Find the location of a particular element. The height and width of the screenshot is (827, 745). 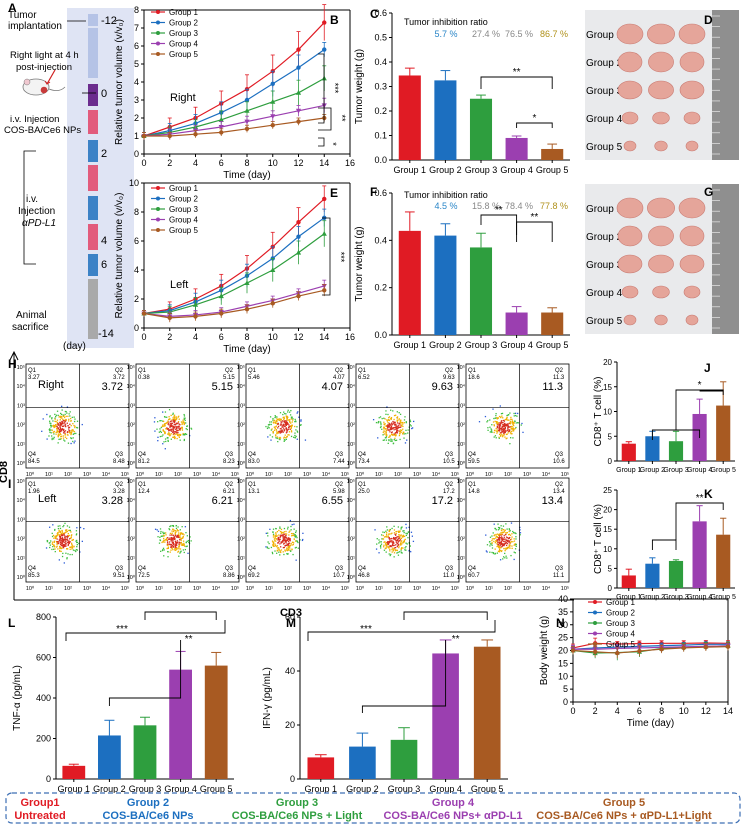

x-tick-label: 10 is located at coordinates (684, 711).